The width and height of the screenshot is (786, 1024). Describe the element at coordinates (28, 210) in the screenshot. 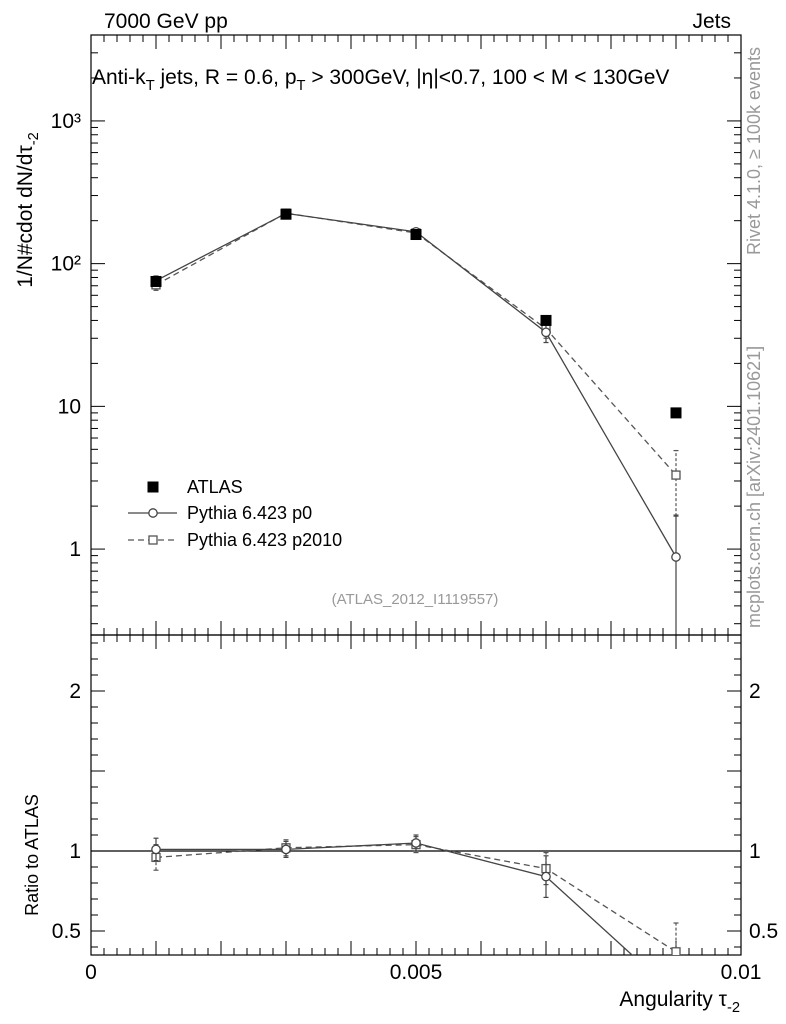

I see `main-ylabel: 1/N#cdot dN/dτ-2​` at that location.